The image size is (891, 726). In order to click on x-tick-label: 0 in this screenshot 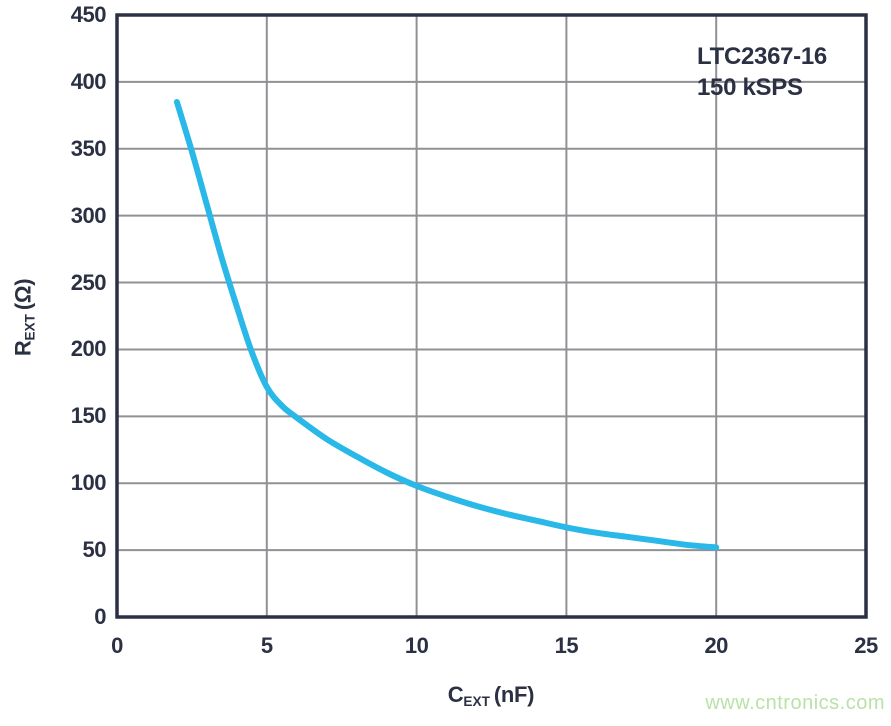, I will do `click(117, 645)`.